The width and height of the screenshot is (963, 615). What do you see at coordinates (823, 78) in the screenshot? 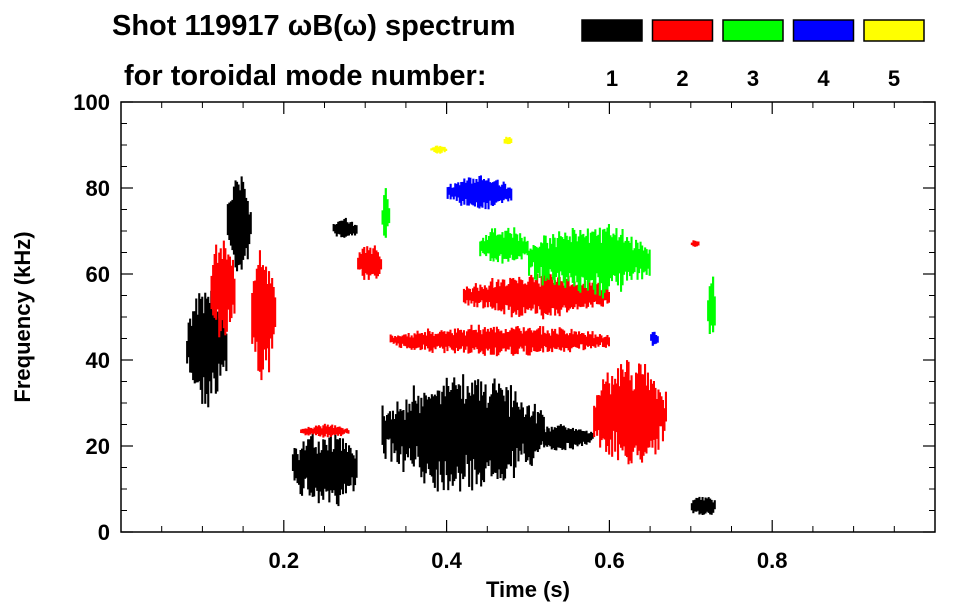
I see `legend-label-mode-4: 4` at bounding box center [823, 78].